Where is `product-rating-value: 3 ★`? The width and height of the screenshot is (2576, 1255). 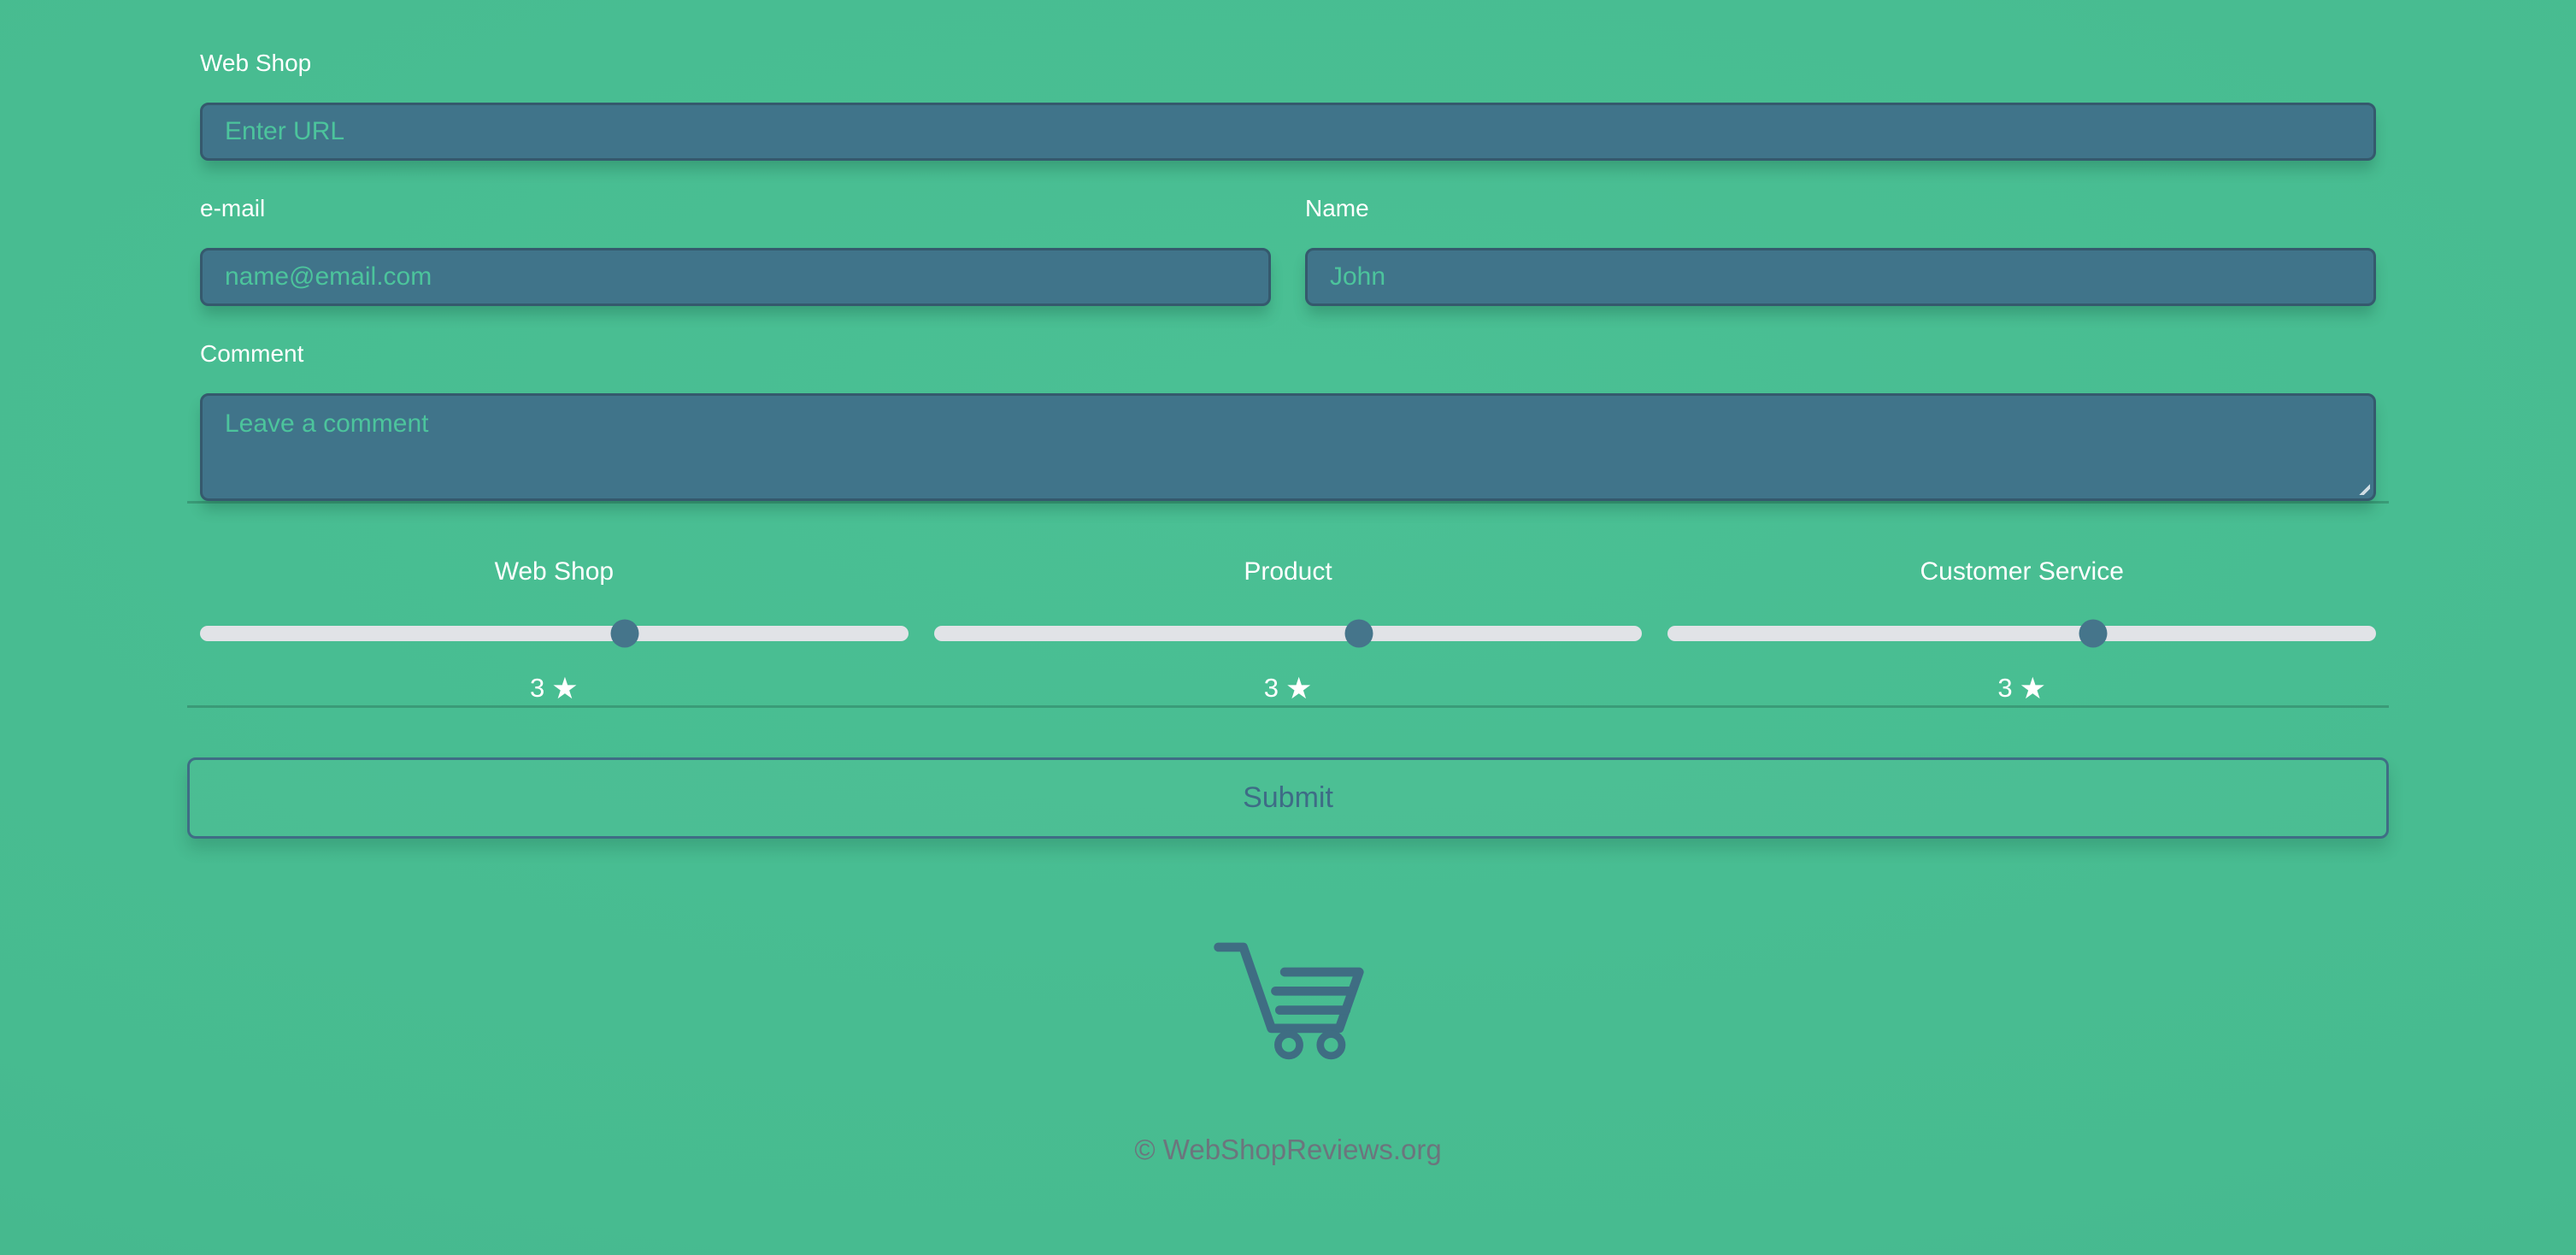
product-rating-value: 3 ★ is located at coordinates (1288, 689).